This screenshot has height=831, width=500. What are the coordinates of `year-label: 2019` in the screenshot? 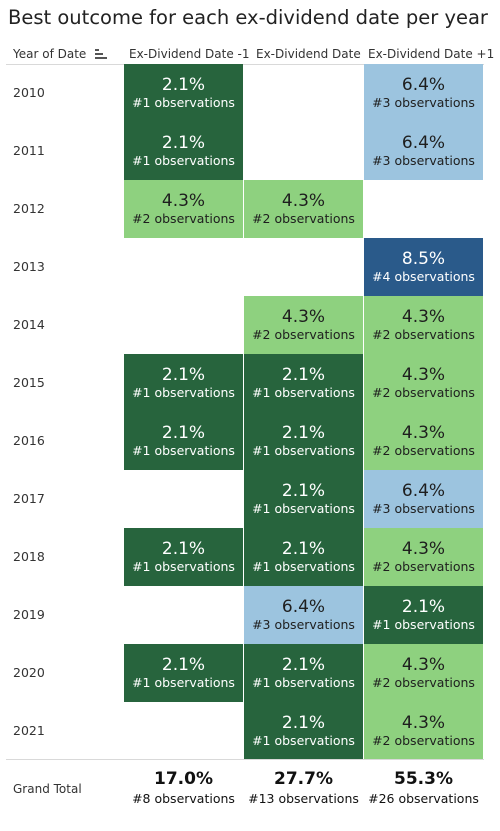 It's located at (29, 614).